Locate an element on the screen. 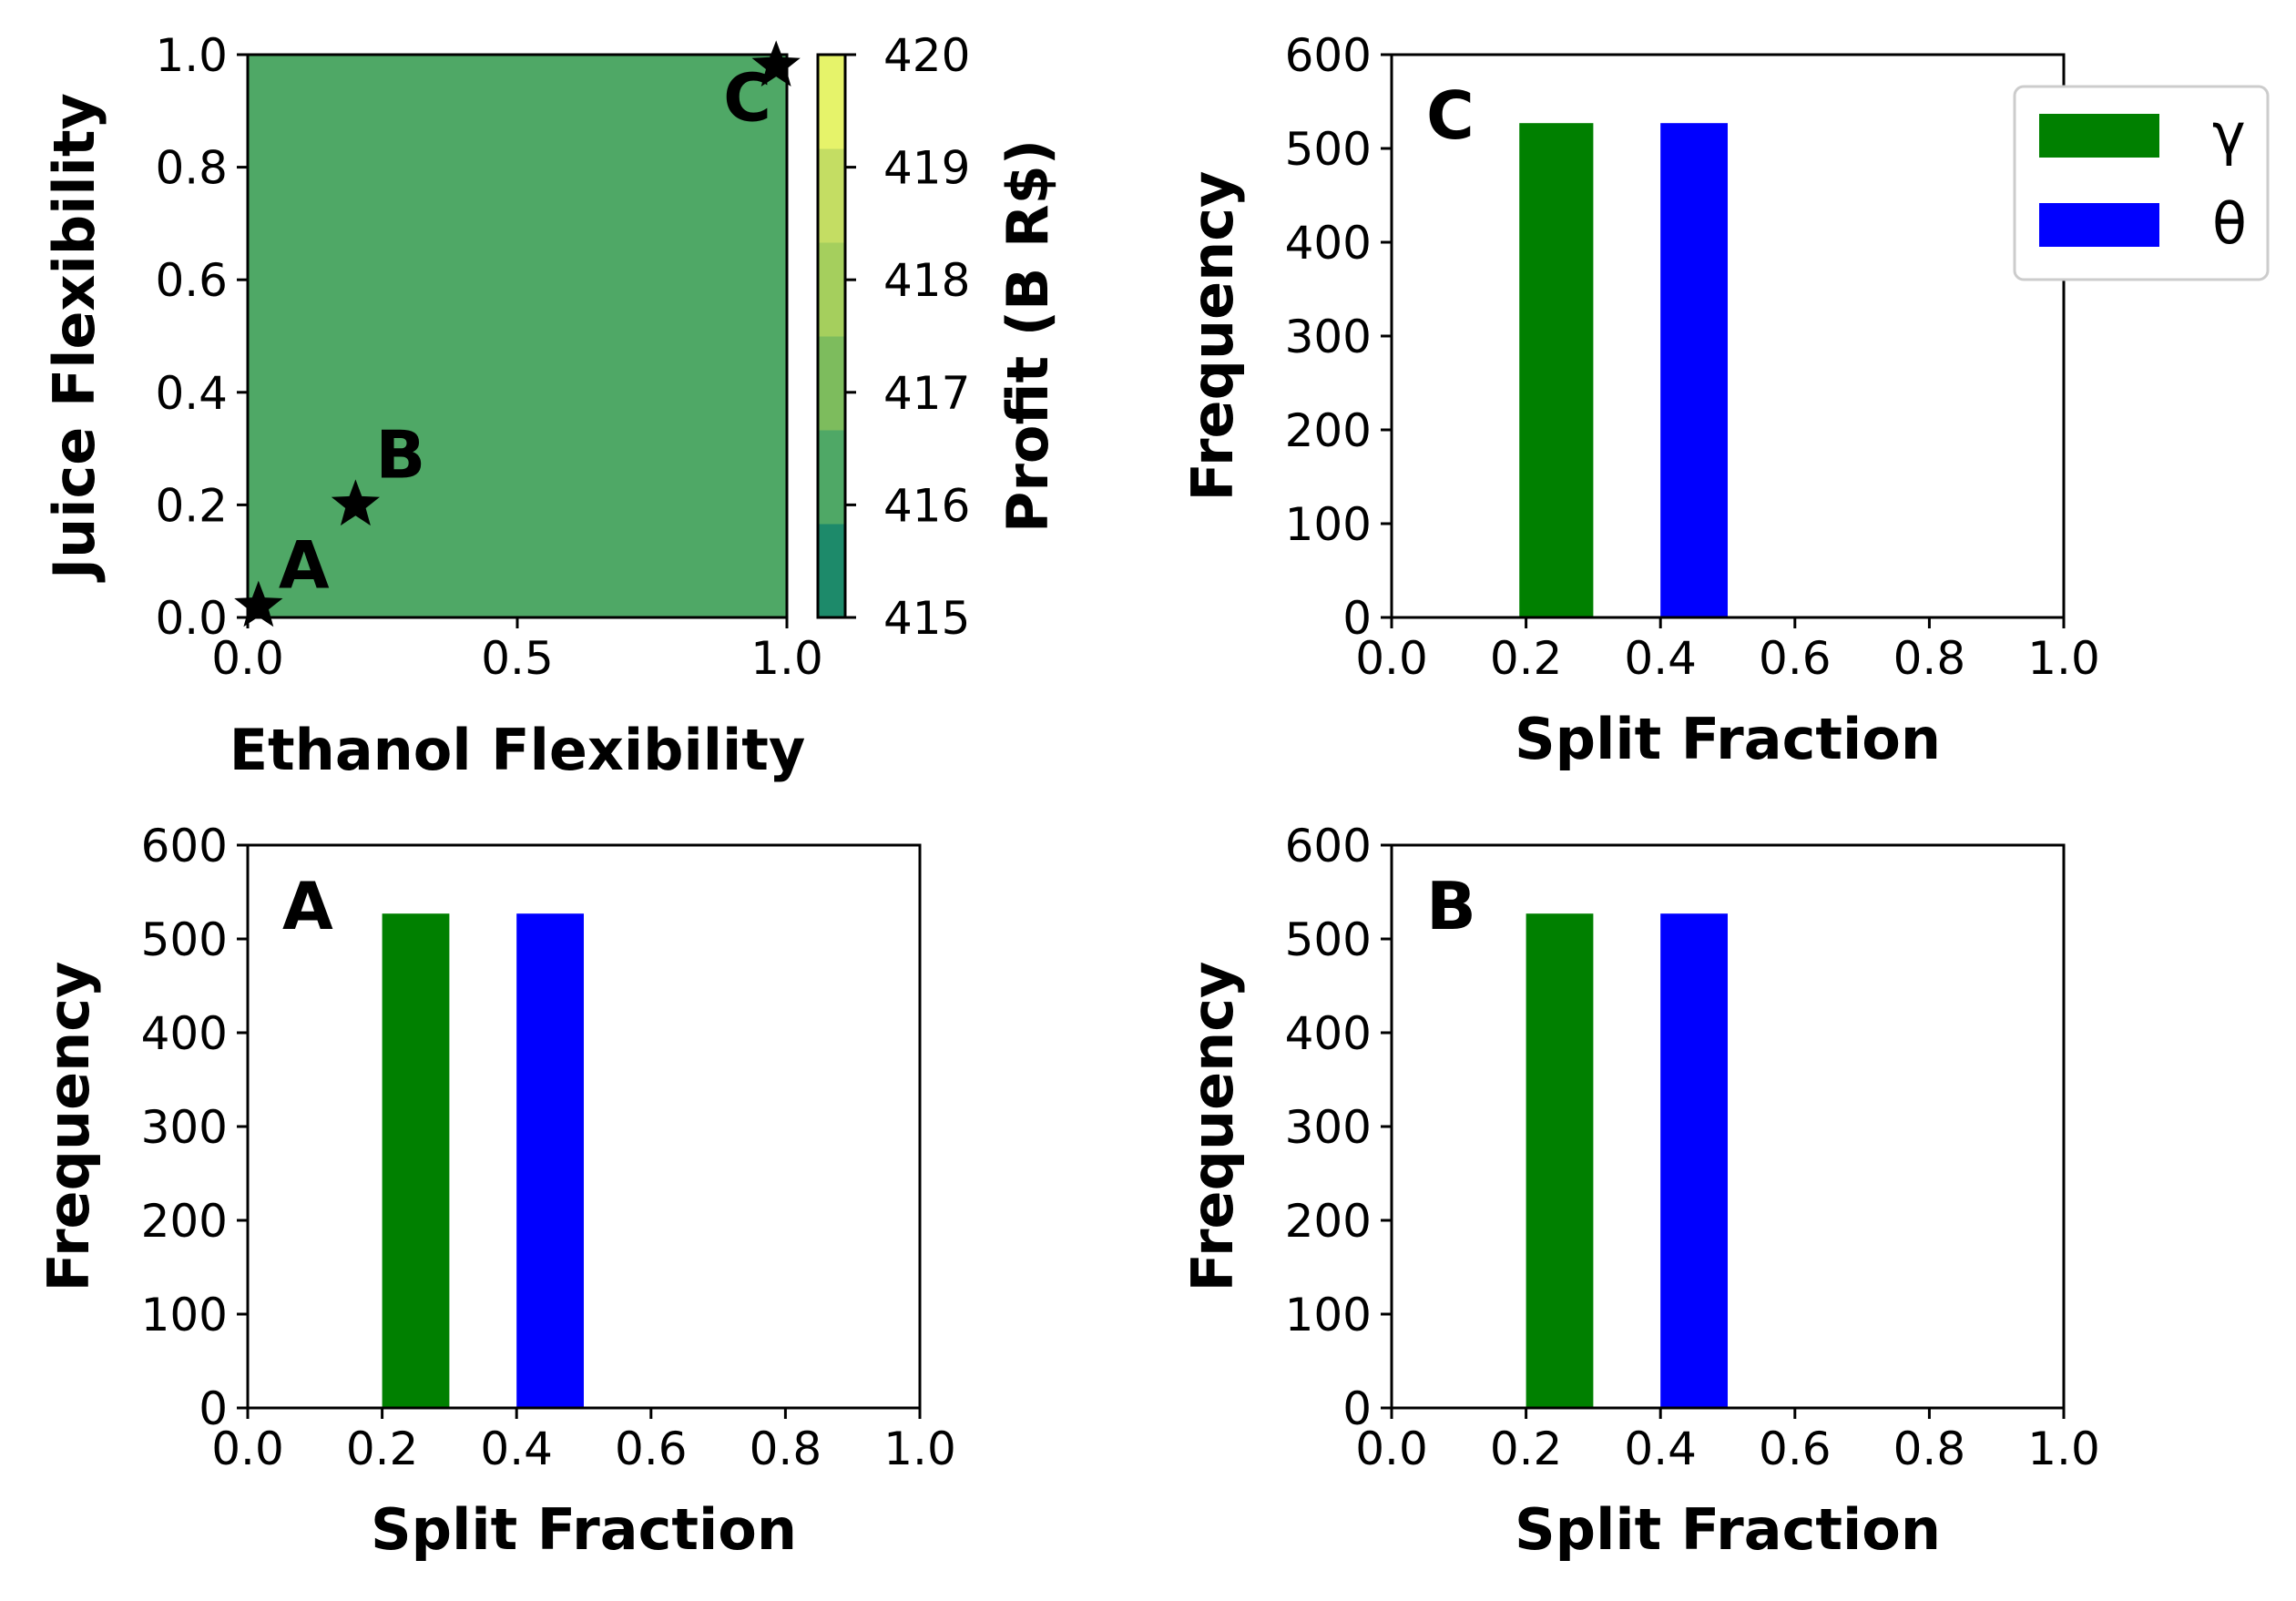 Image resolution: width=2296 pixels, height=1601 pixels. y-tick-label: 0.2 is located at coordinates (191, 505).